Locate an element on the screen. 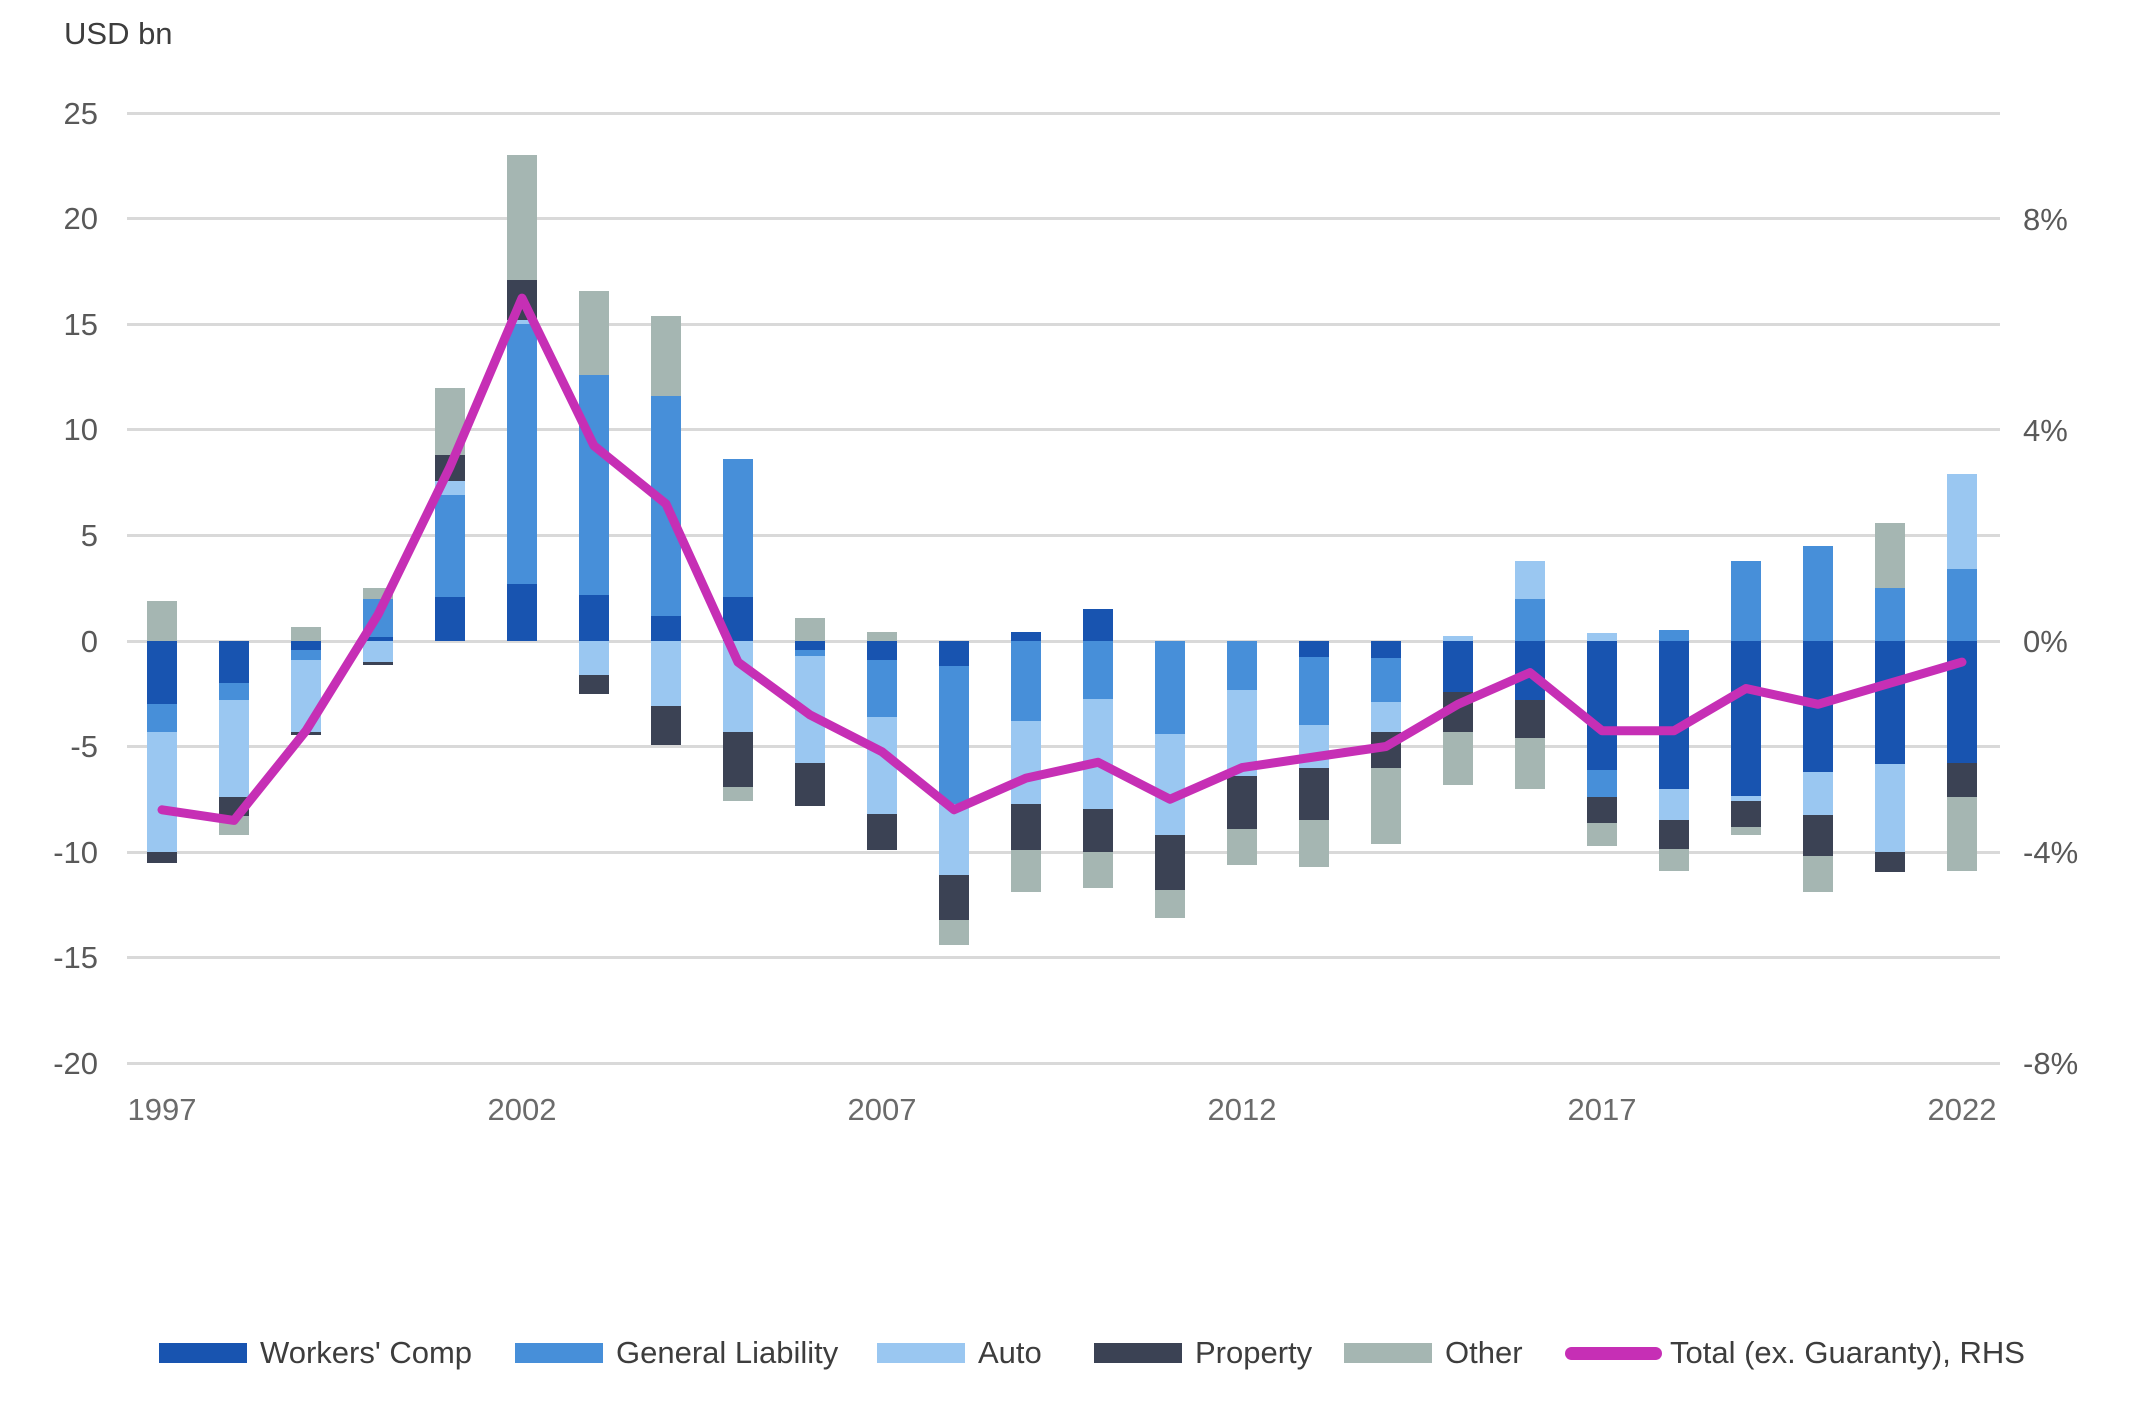  bar-segment-general-liability-2019 is located at coordinates (1746, 600).